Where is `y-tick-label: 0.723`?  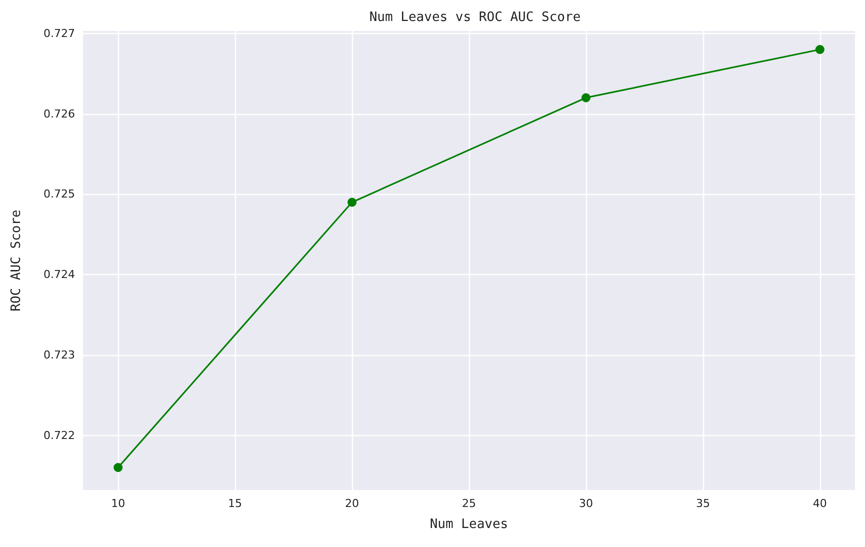 y-tick-label: 0.723 is located at coordinates (59, 355).